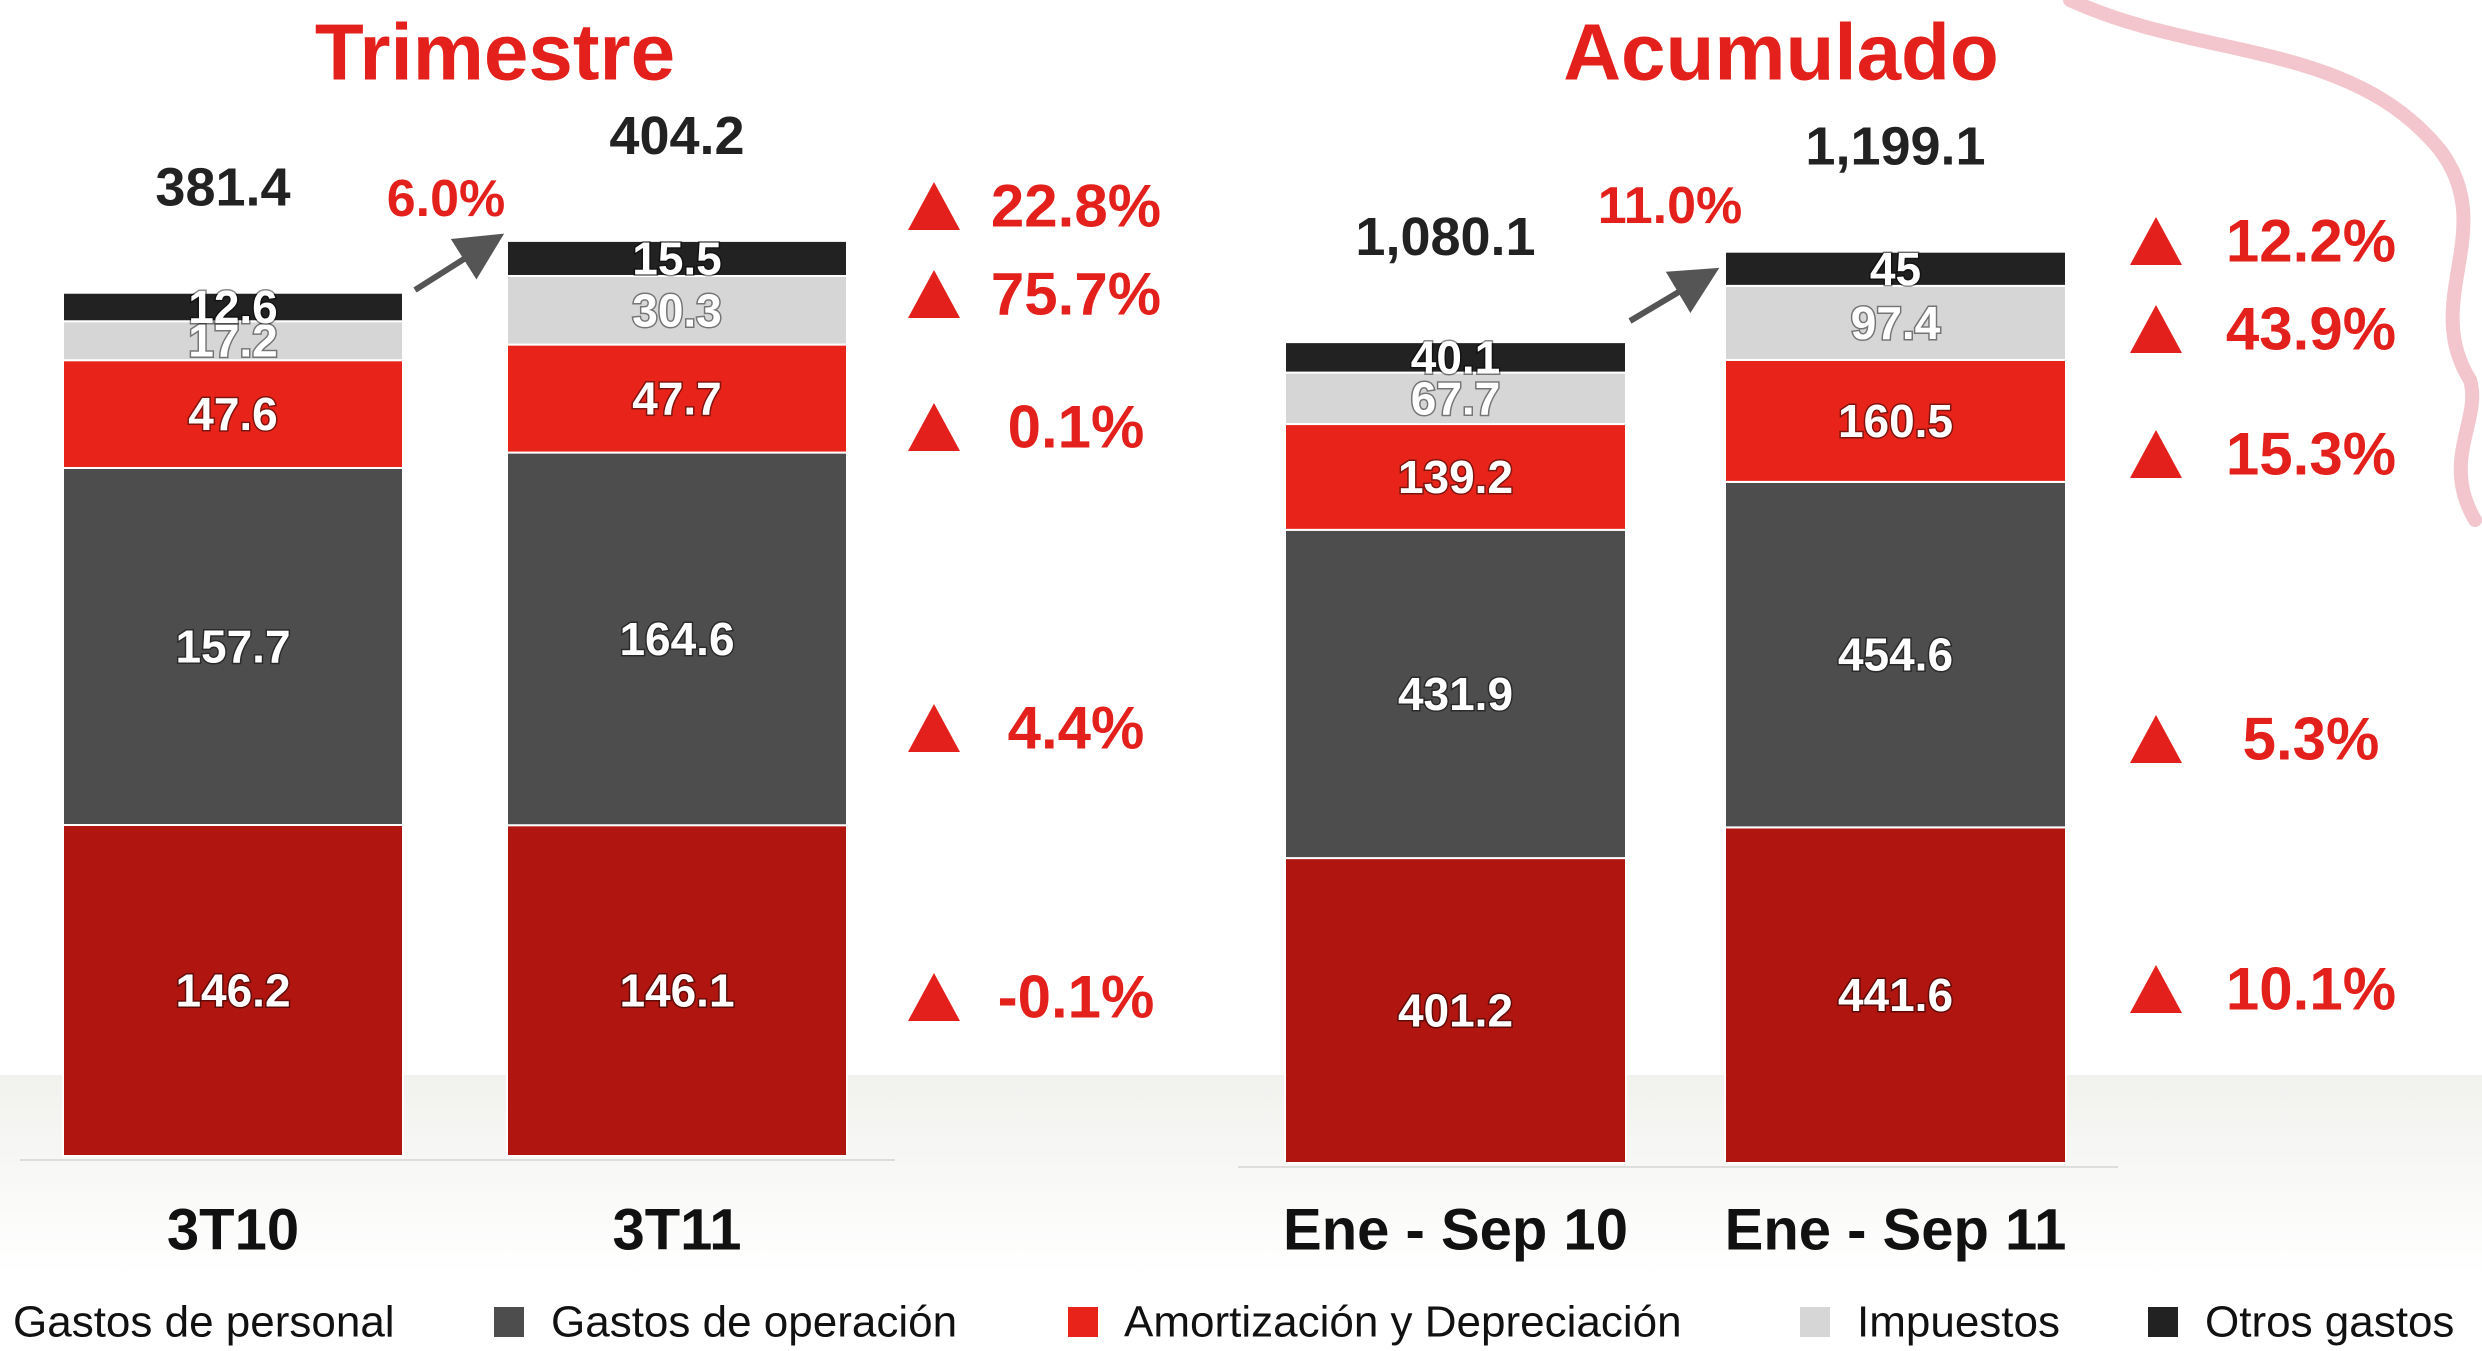 The height and width of the screenshot is (1351, 2482). What do you see at coordinates (1895, 147) in the screenshot?
I see `total-label: 1,199.1` at bounding box center [1895, 147].